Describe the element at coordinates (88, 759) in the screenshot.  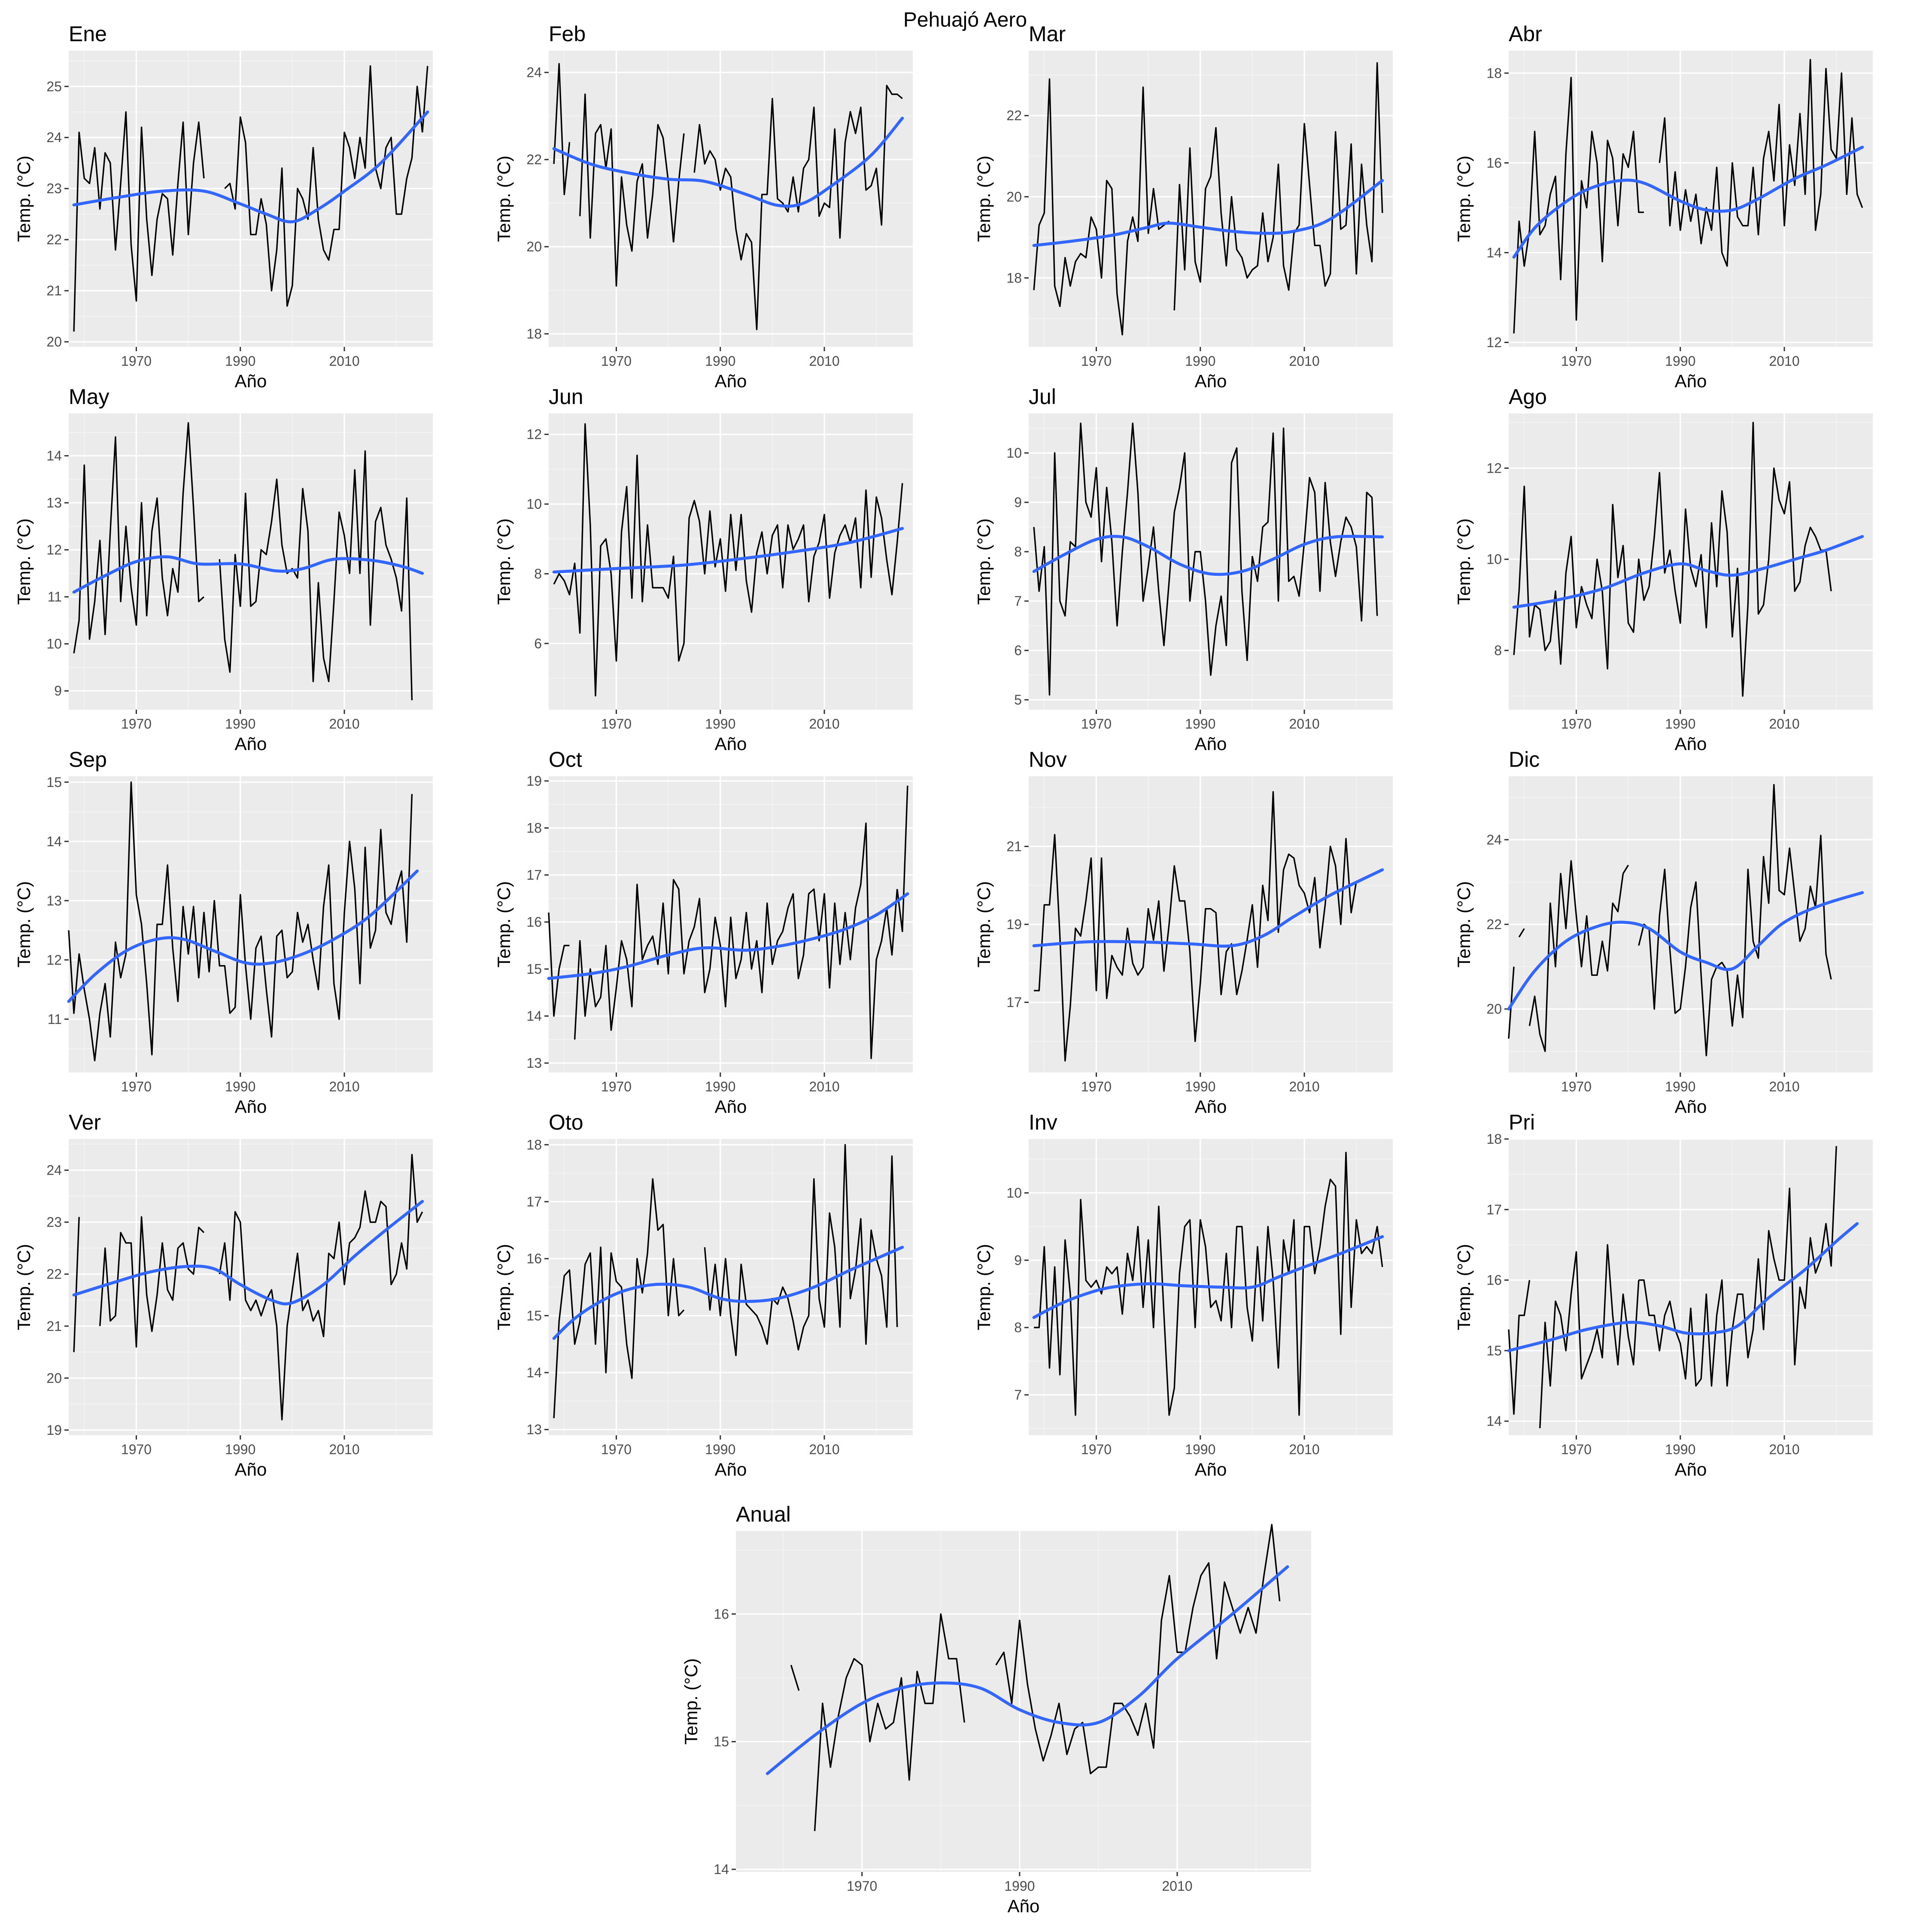
I see `panel-title: Sep` at that location.